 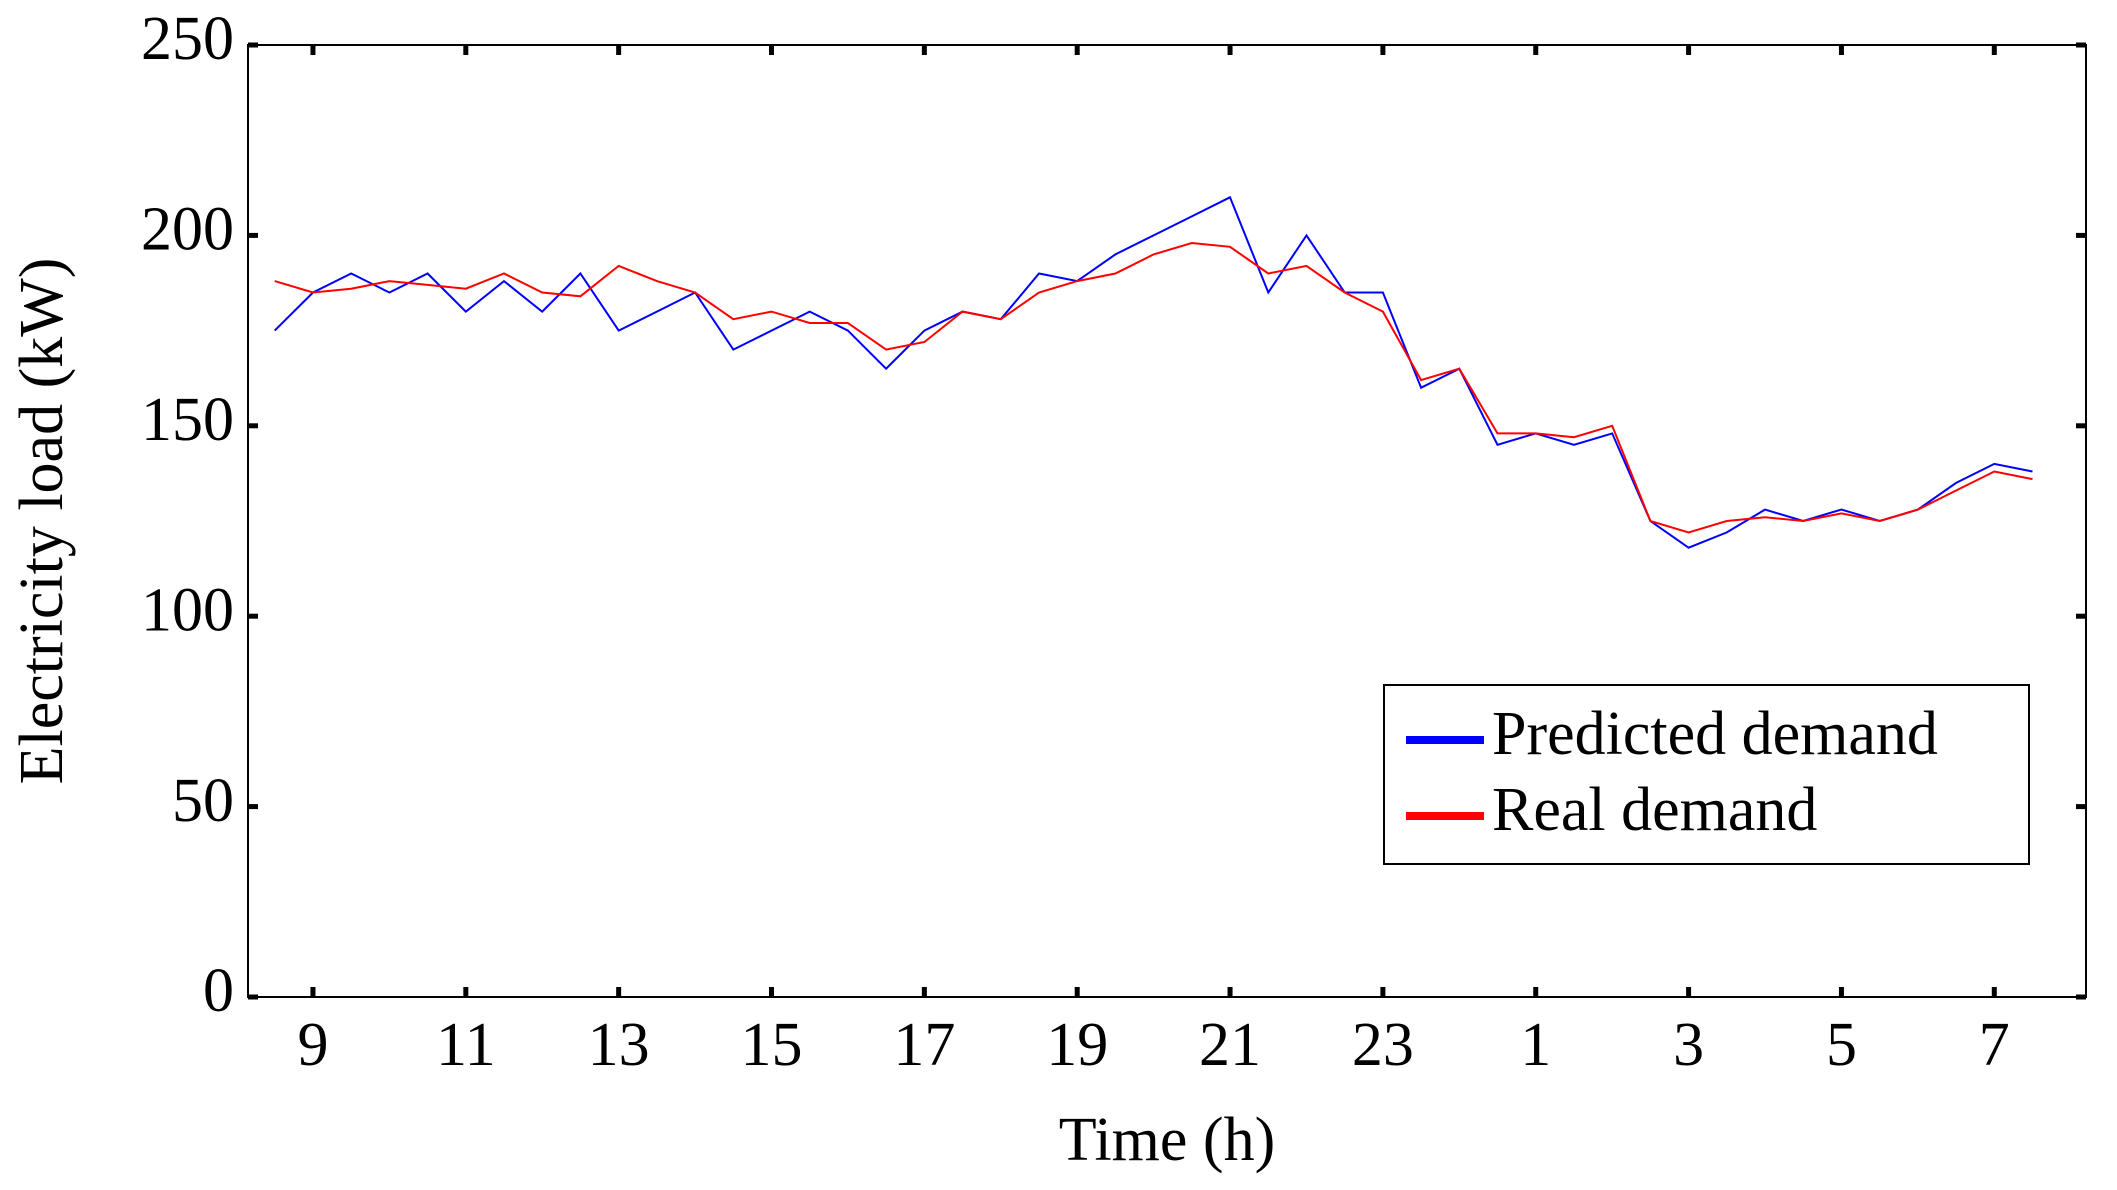 What do you see at coordinates (1383, 1045) in the screenshot?
I see `x-tick-label: 23` at bounding box center [1383, 1045].